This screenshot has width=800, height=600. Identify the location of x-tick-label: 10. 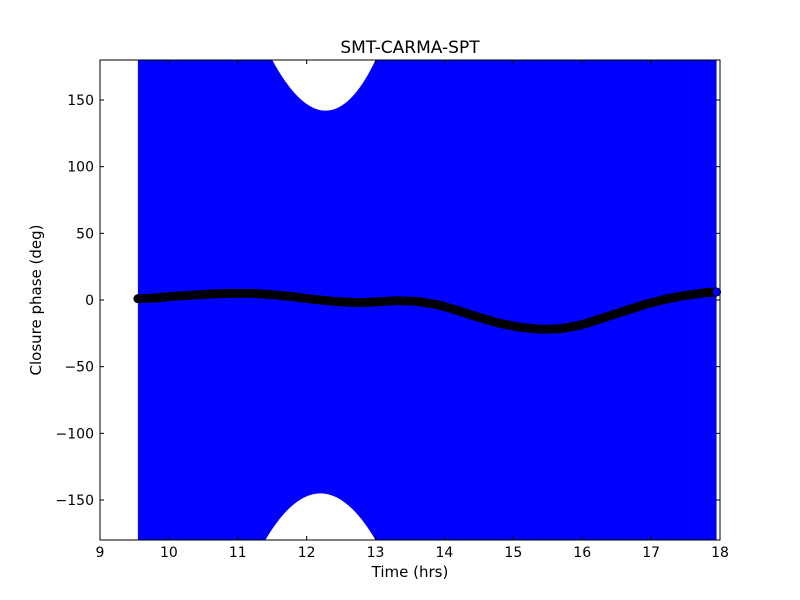
(169, 553).